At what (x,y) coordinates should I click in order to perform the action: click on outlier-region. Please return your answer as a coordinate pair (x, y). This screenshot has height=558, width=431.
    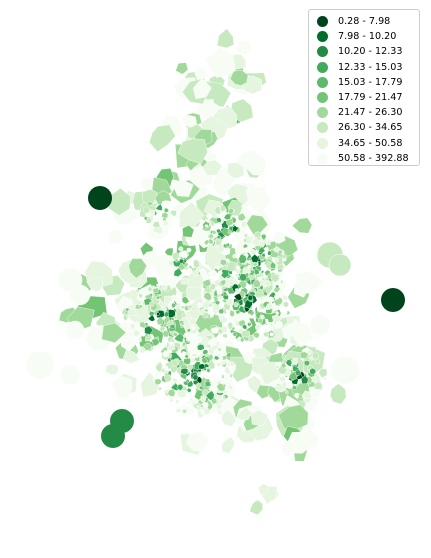
    Looking at the image, I should click on (100, 198).